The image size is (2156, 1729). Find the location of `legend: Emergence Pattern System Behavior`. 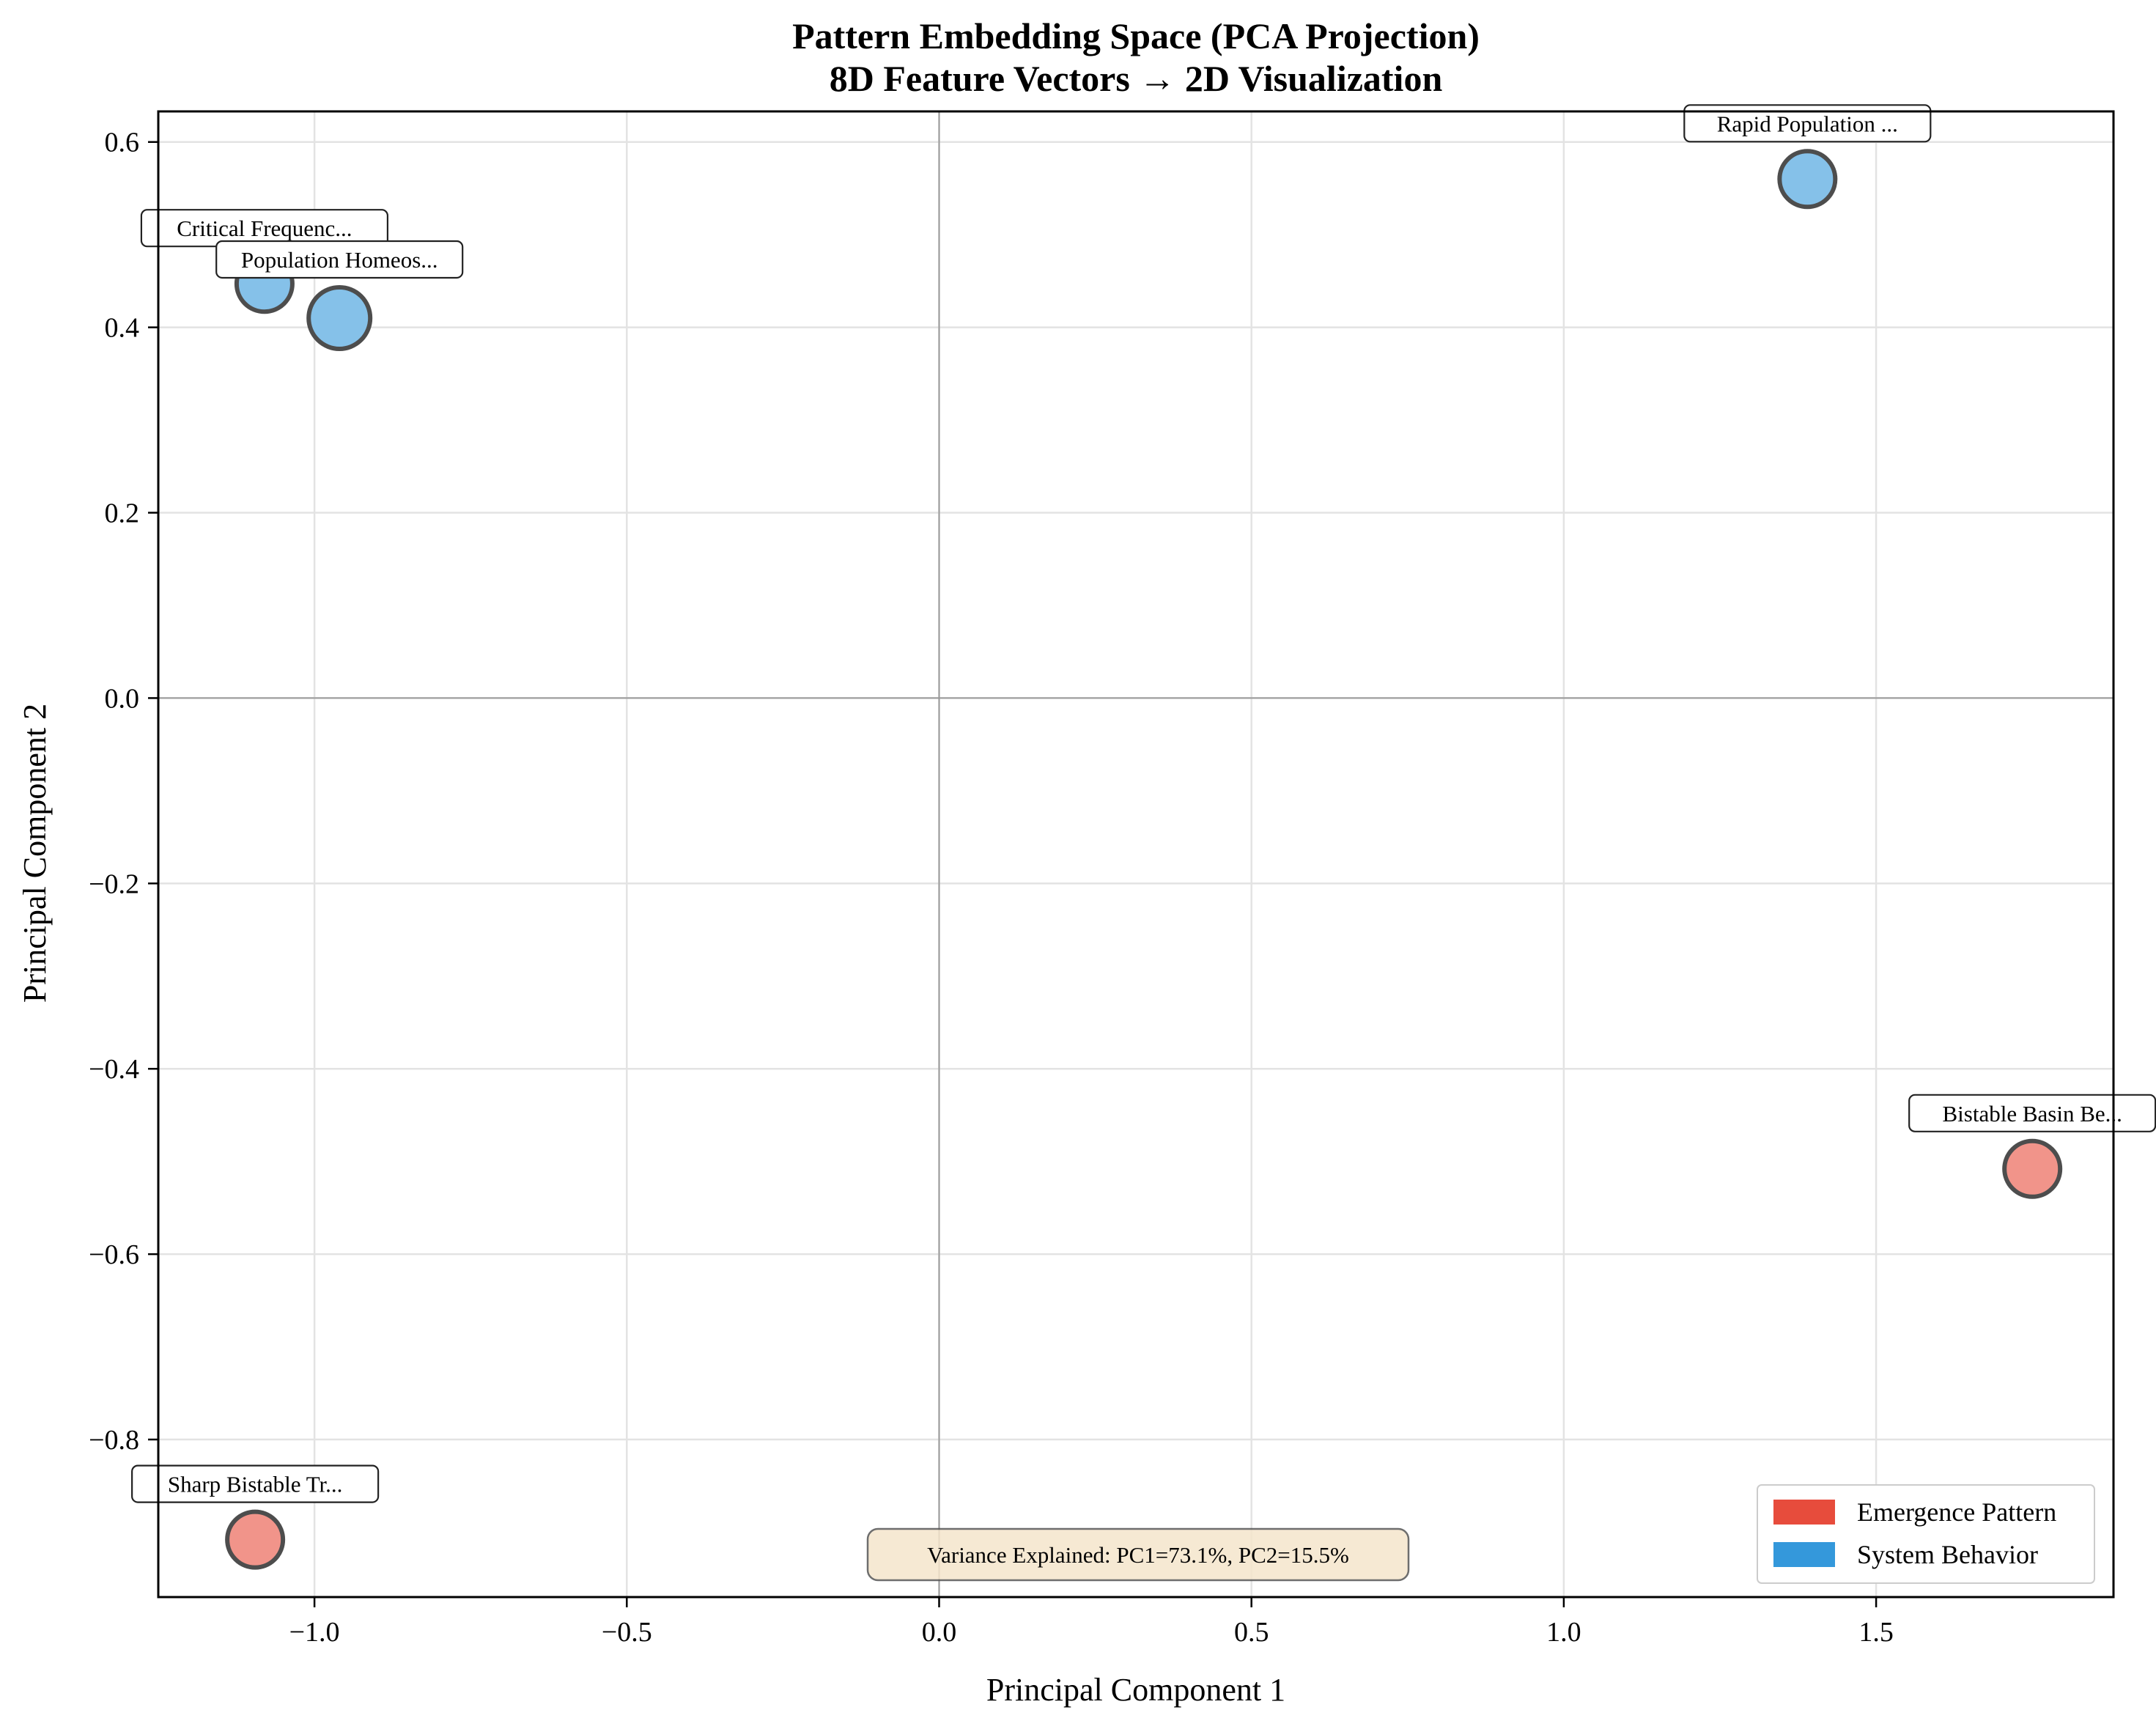

legend: Emergence Pattern System Behavior is located at coordinates (1926, 1534).